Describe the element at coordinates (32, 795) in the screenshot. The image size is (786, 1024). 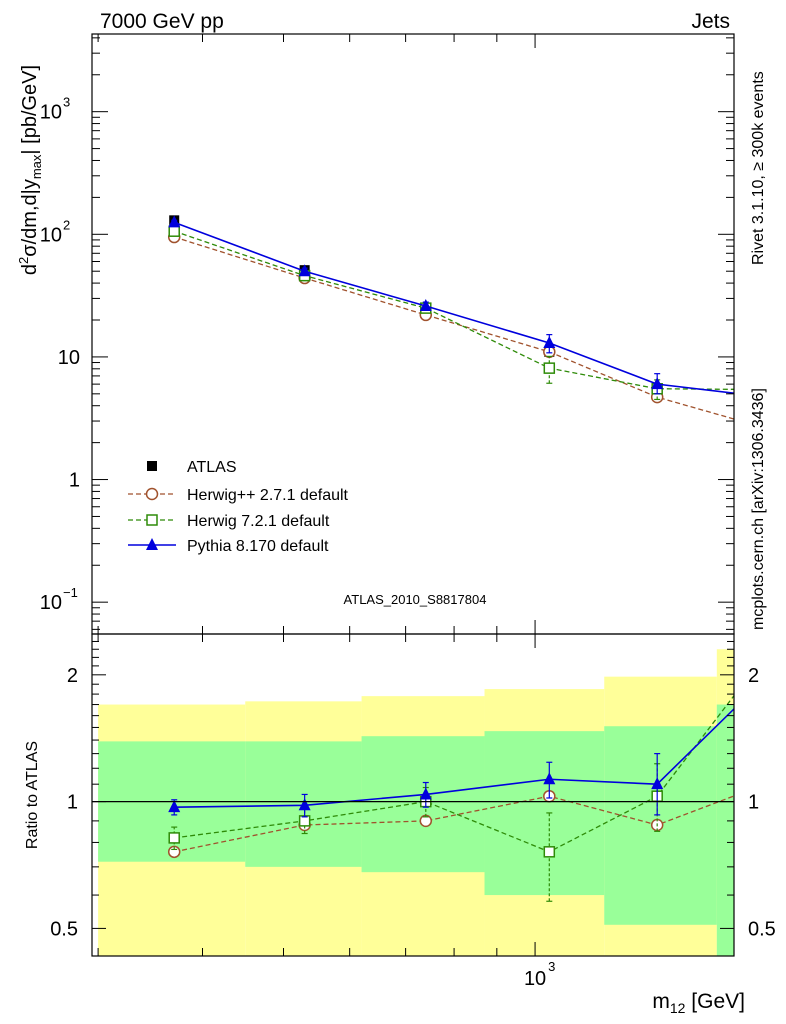
I see `ratio-axis-label: Ratio to ATLAS` at that location.